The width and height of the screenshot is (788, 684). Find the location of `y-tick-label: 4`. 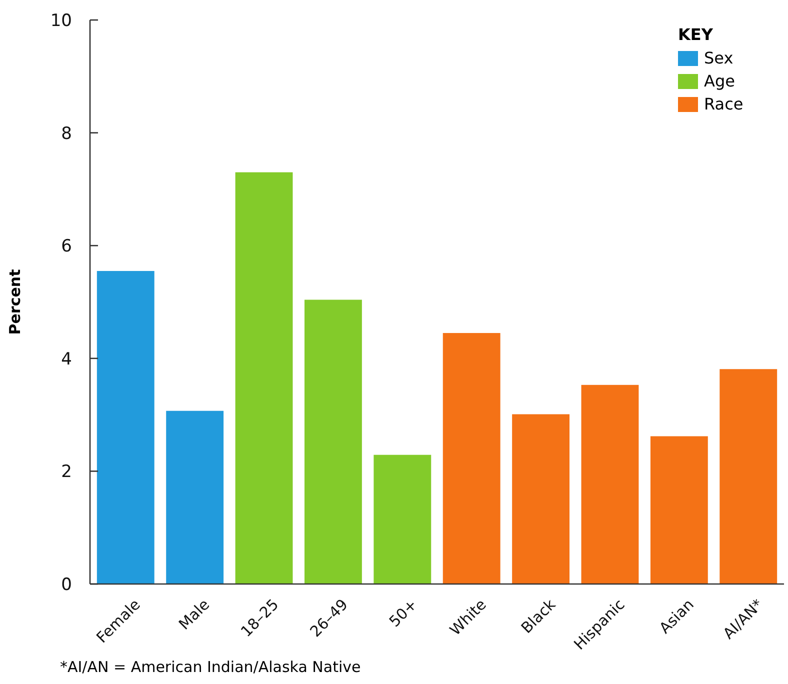

y-tick-label: 4 is located at coordinates (66, 359).